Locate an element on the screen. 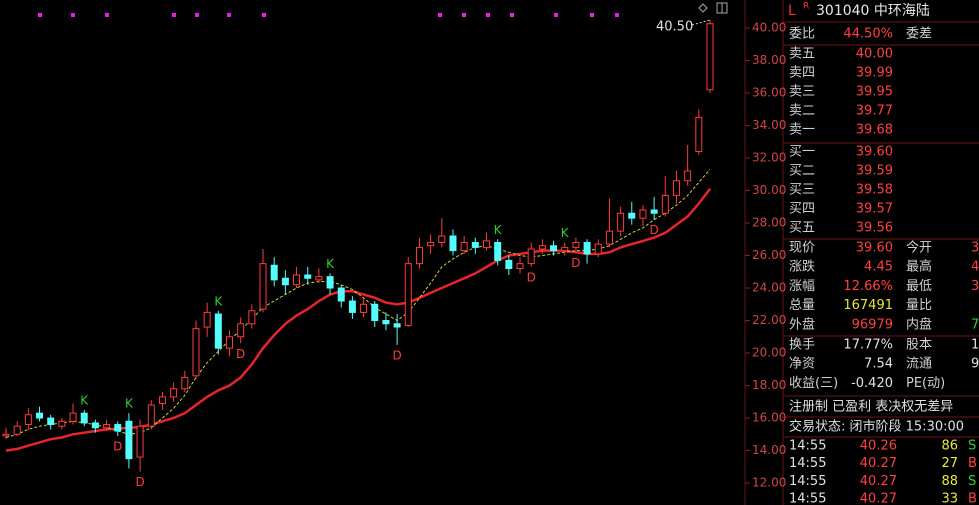 Image resolution: width=979 pixels, height=505 pixels. panel-text: 内盘 is located at coordinates (919, 324).